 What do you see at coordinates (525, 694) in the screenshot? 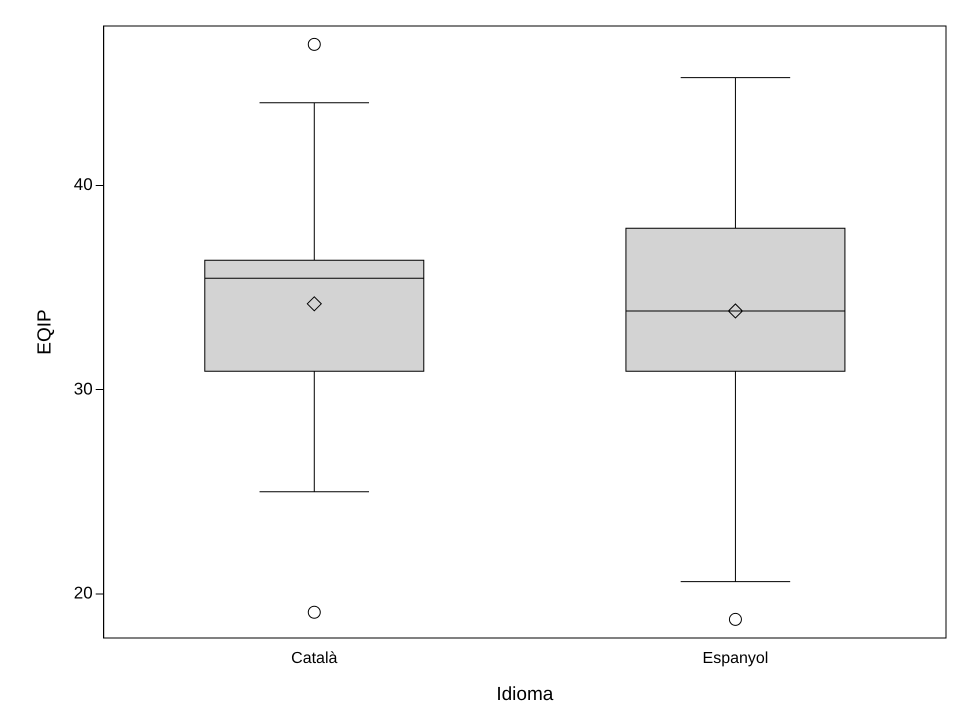
I see `x-axis-title: Idioma` at bounding box center [525, 694].